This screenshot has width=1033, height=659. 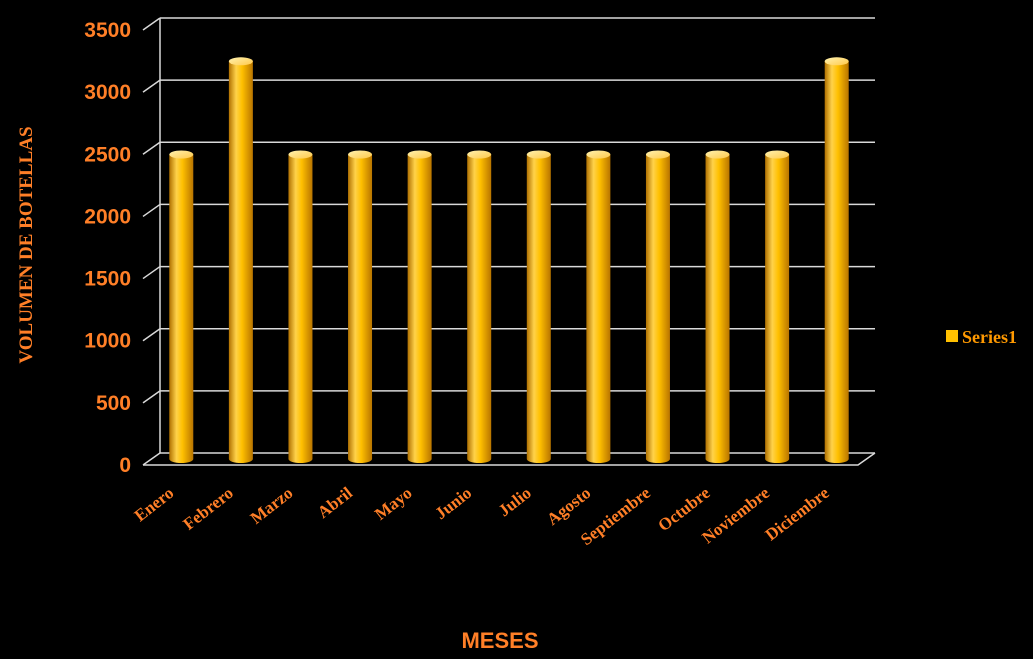 I want to click on y-tick-label: 1500, so click(x=107, y=279).